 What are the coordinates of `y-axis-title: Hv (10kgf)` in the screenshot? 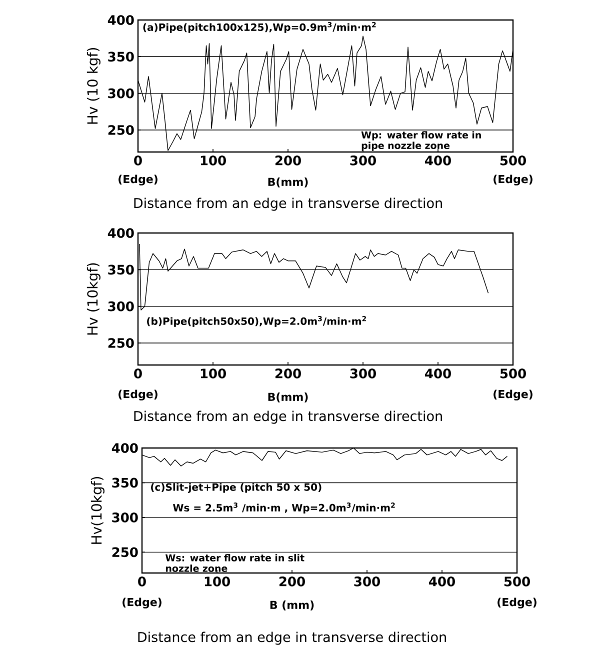 It's located at (93, 299).